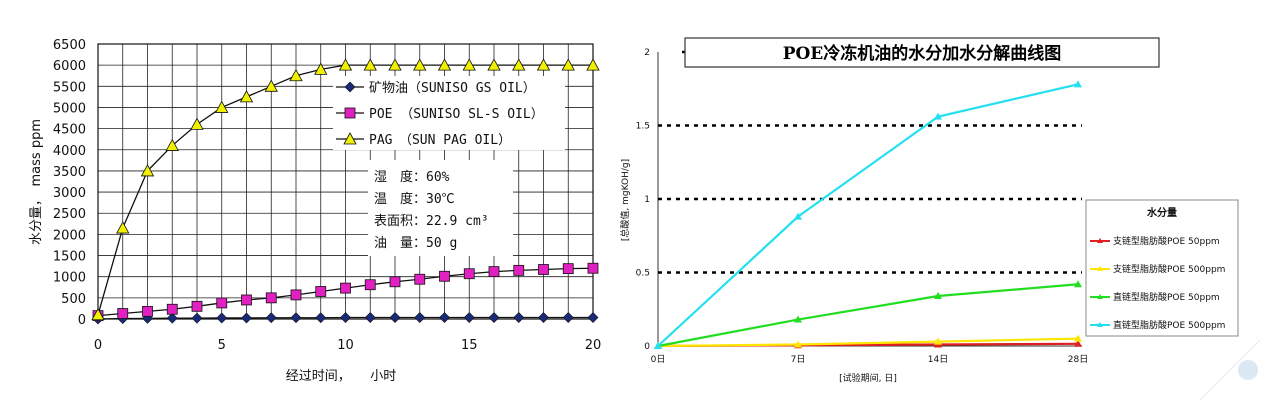 This screenshot has height=406, width=1268. I want to click on x-tick-label: 0, so click(98, 345).